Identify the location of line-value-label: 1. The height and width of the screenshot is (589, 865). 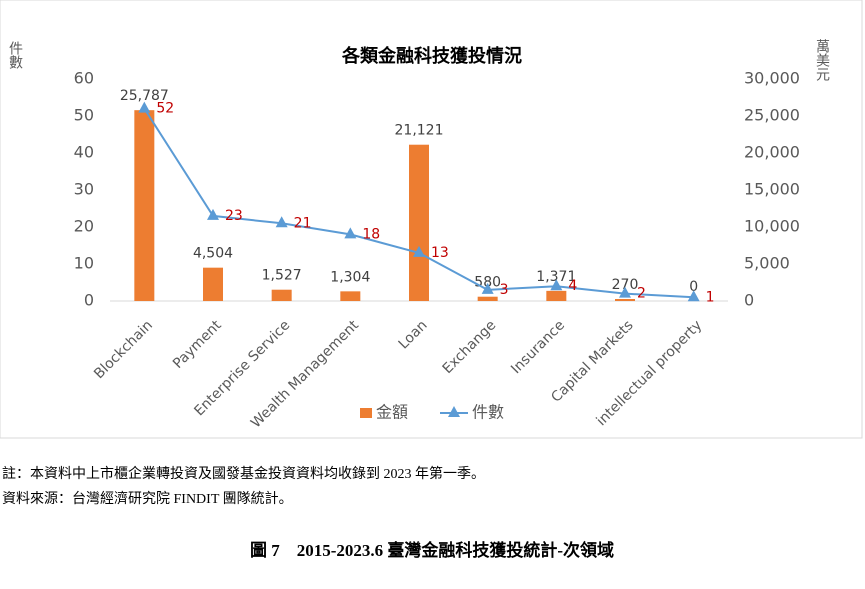
(710, 297).